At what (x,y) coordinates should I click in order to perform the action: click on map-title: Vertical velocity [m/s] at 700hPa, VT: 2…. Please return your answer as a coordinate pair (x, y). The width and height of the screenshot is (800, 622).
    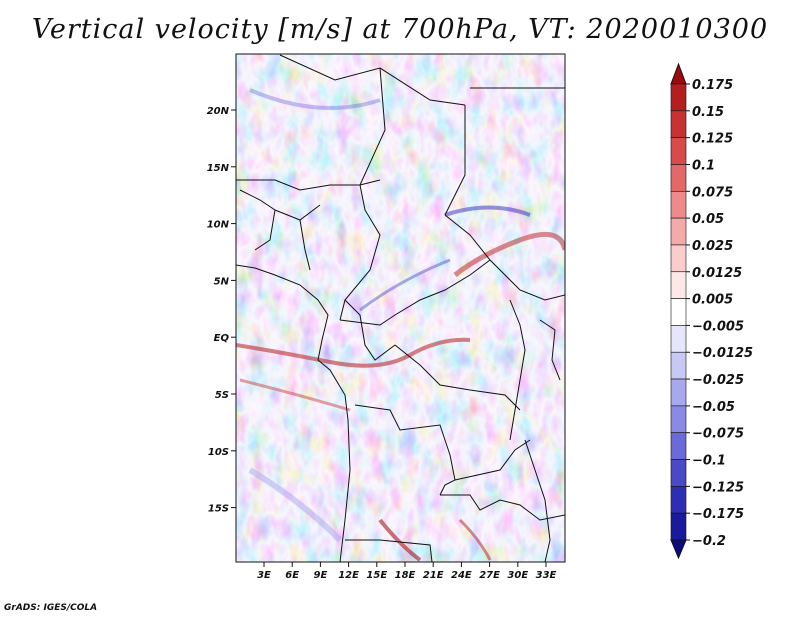
    Looking at the image, I should click on (400, 29).